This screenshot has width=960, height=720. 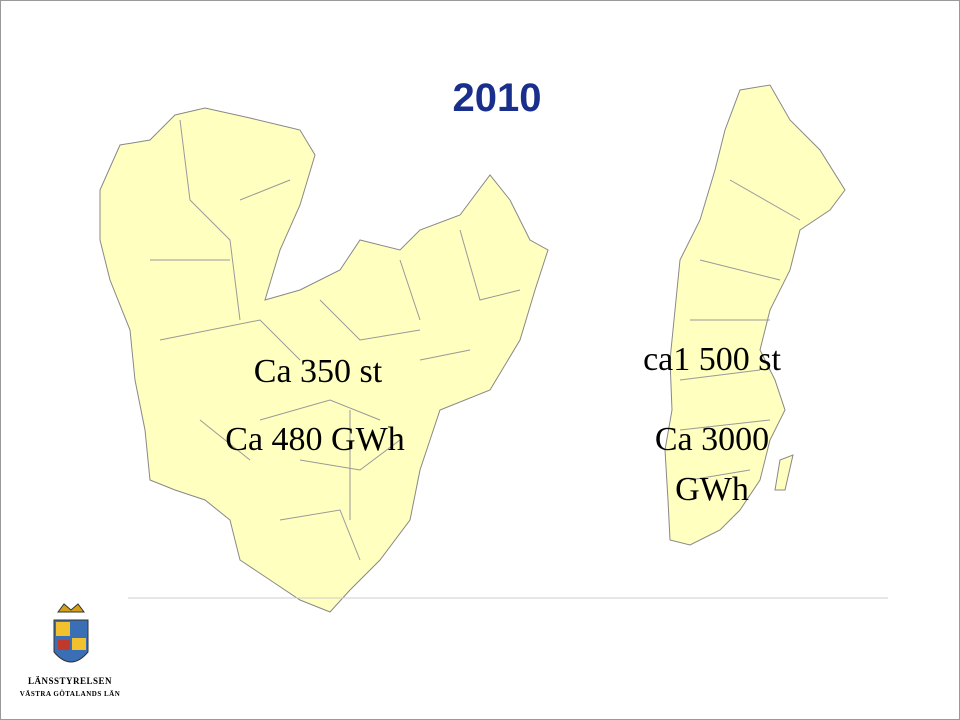 I want to click on island, so click(x=784, y=472).